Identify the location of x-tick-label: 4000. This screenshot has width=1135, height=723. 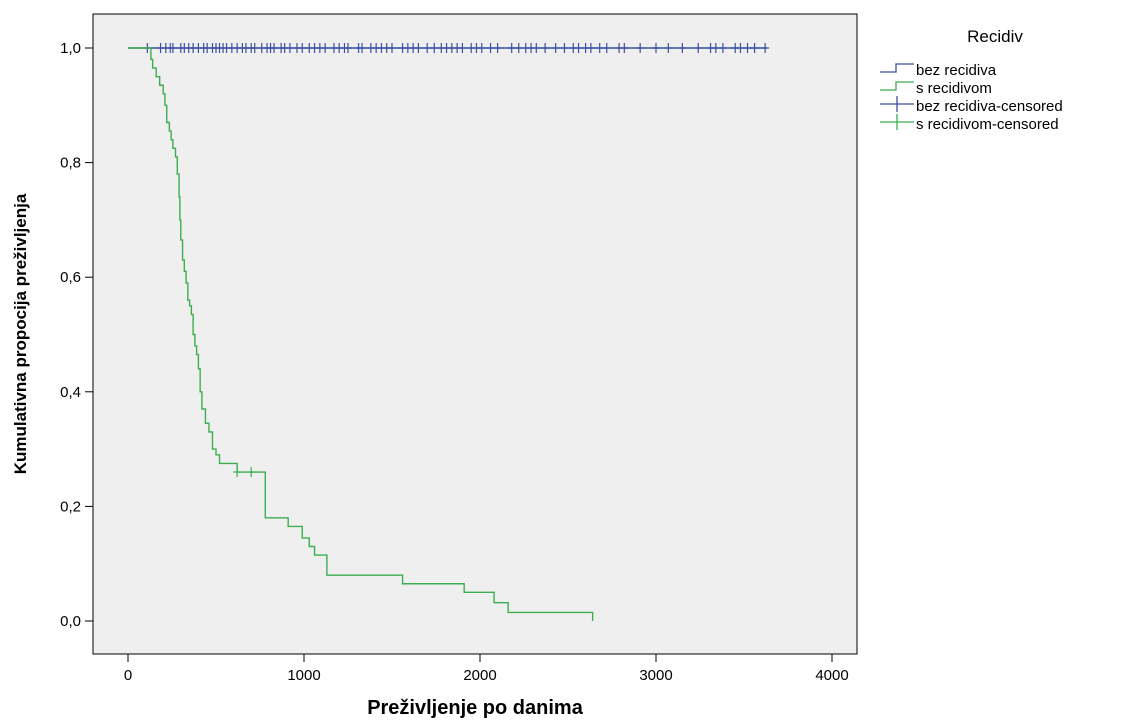
(831, 675).